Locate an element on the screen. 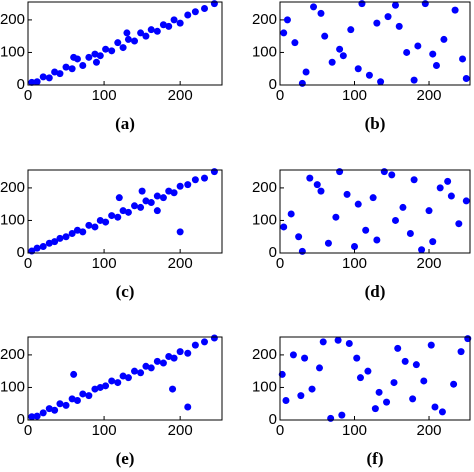  panel: 0 100 200 0 100 200 (a) is located at coordinates (111, 66).